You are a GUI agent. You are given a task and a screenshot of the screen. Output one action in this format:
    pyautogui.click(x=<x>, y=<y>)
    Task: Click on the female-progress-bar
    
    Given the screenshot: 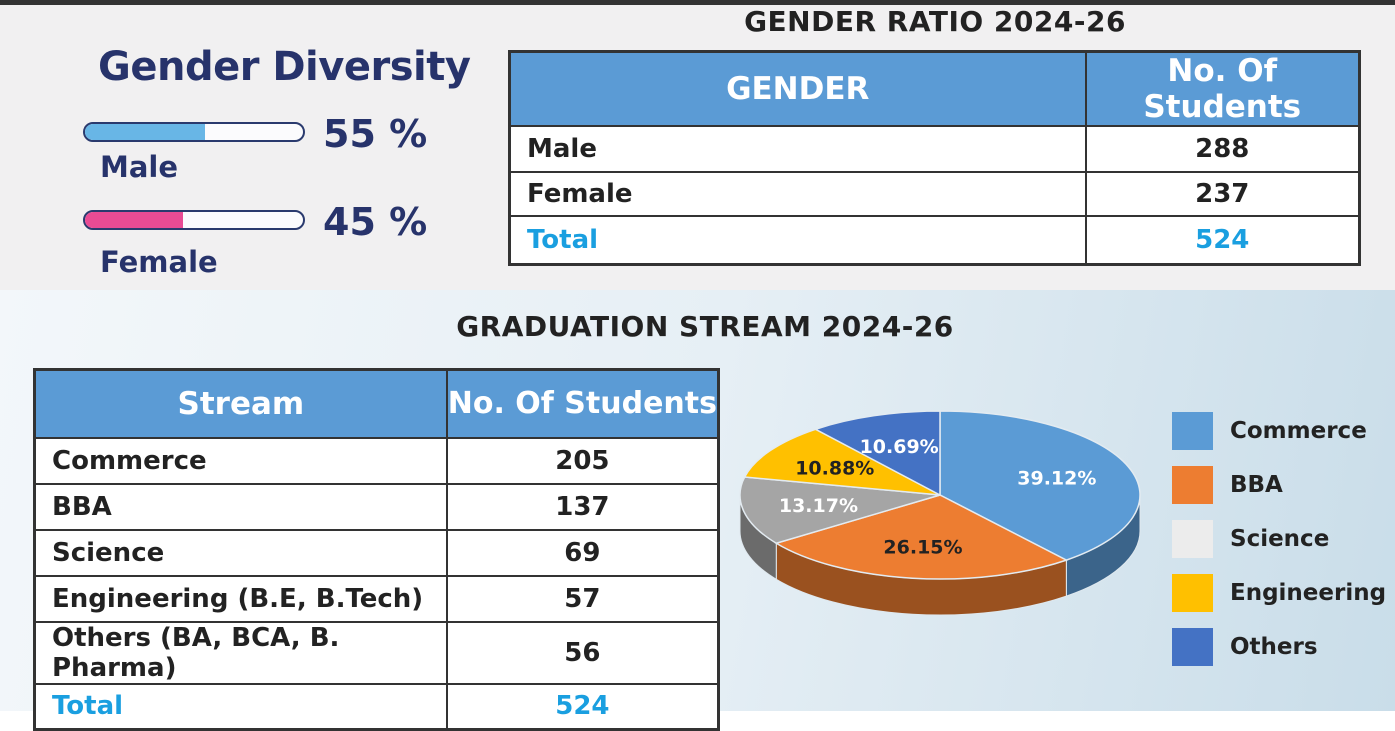 What is the action you would take?
    pyautogui.click(x=194, y=220)
    